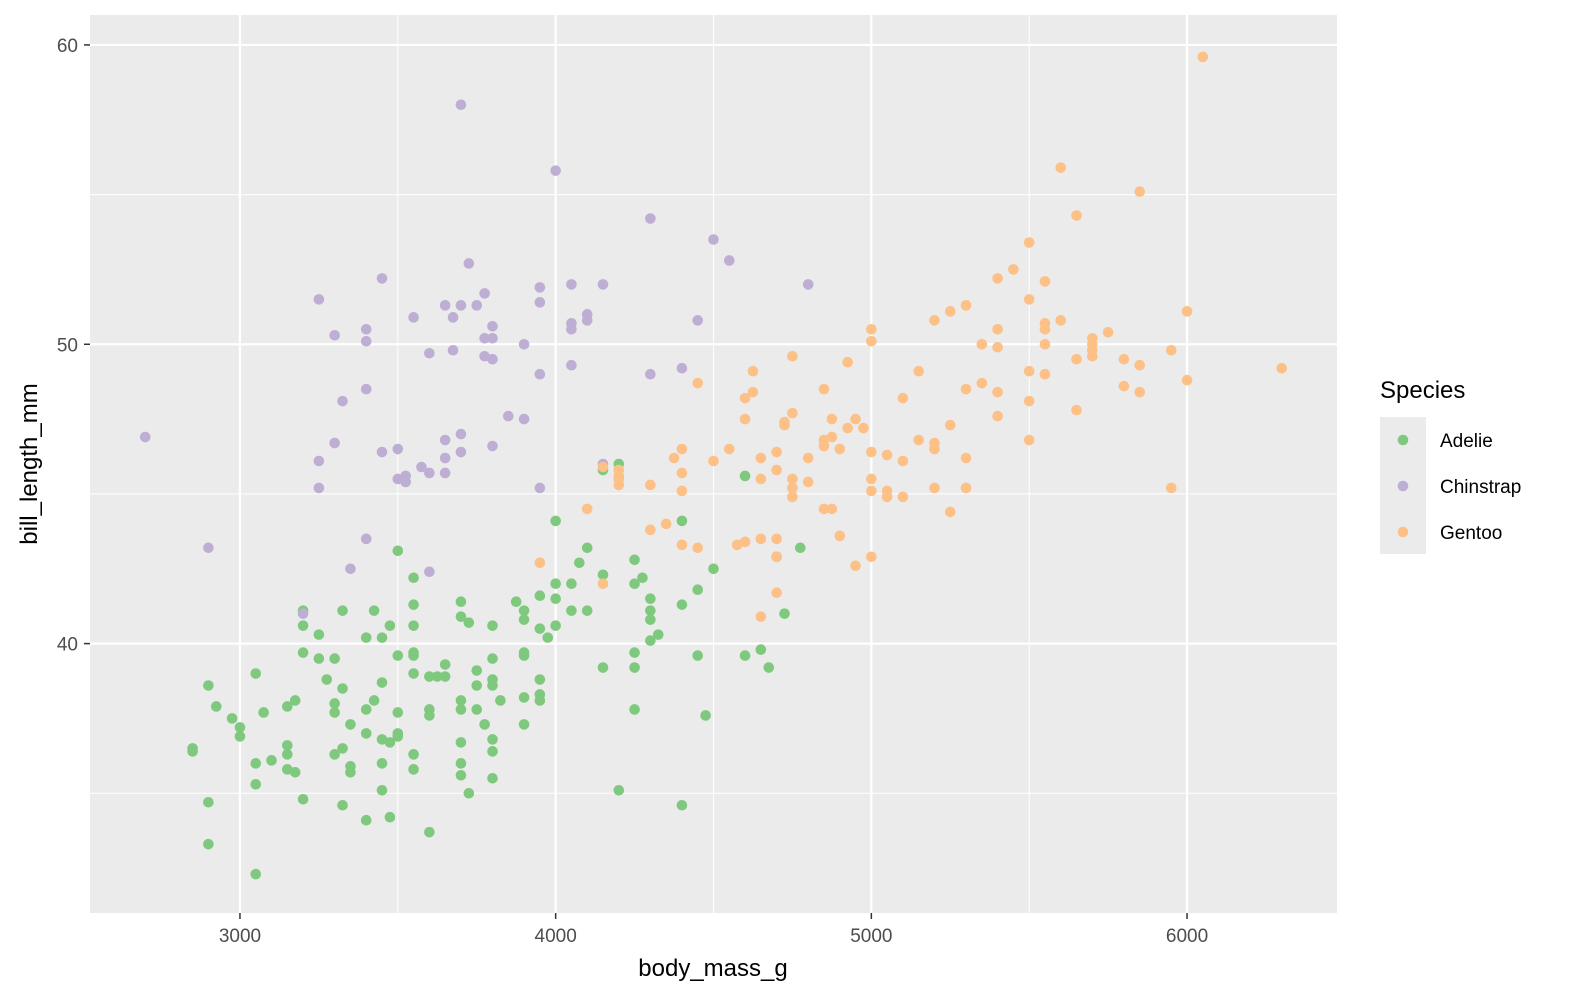  I want to click on legend-label-gentoo: Gentoo, so click(1471, 533).